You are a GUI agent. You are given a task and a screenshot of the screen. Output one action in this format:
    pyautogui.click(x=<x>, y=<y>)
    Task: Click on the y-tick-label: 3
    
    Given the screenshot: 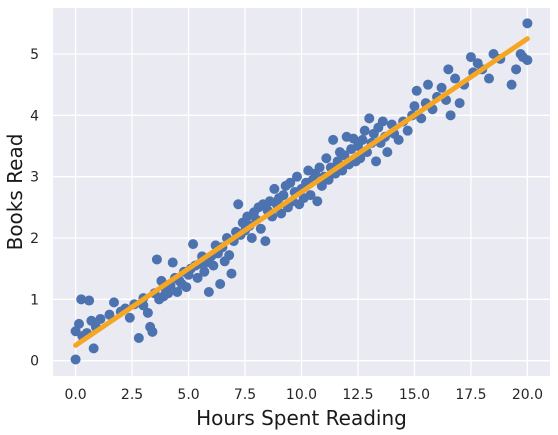 What is the action you would take?
    pyautogui.click(x=34, y=178)
    